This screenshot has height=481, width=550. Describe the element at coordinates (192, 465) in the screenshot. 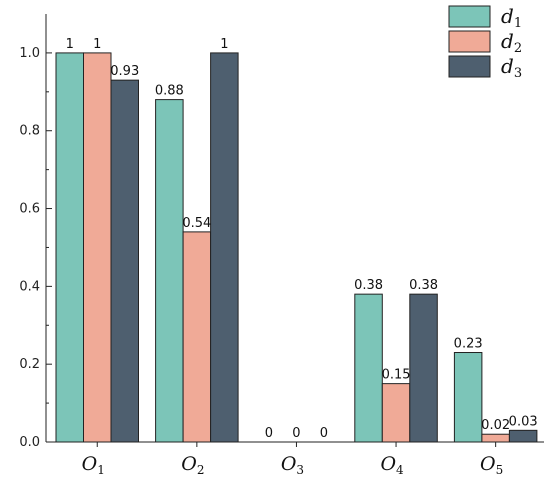

I see `x-tick-label: O2` at that location.